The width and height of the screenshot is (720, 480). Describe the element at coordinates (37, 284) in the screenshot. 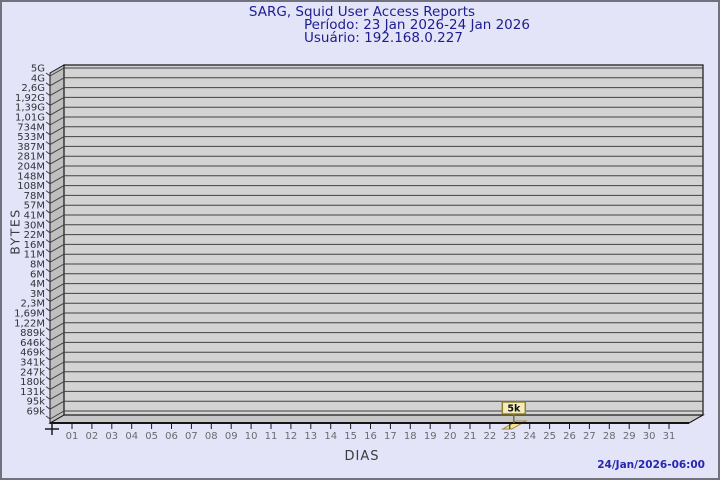

I see `y-tick-label: 4M` at that location.